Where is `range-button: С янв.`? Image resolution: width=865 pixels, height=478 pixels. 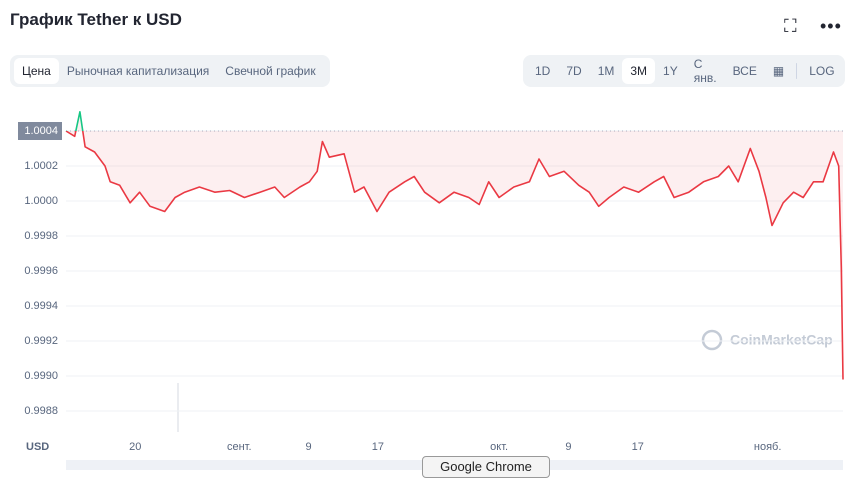
range-button: С янв. is located at coordinates (705, 71).